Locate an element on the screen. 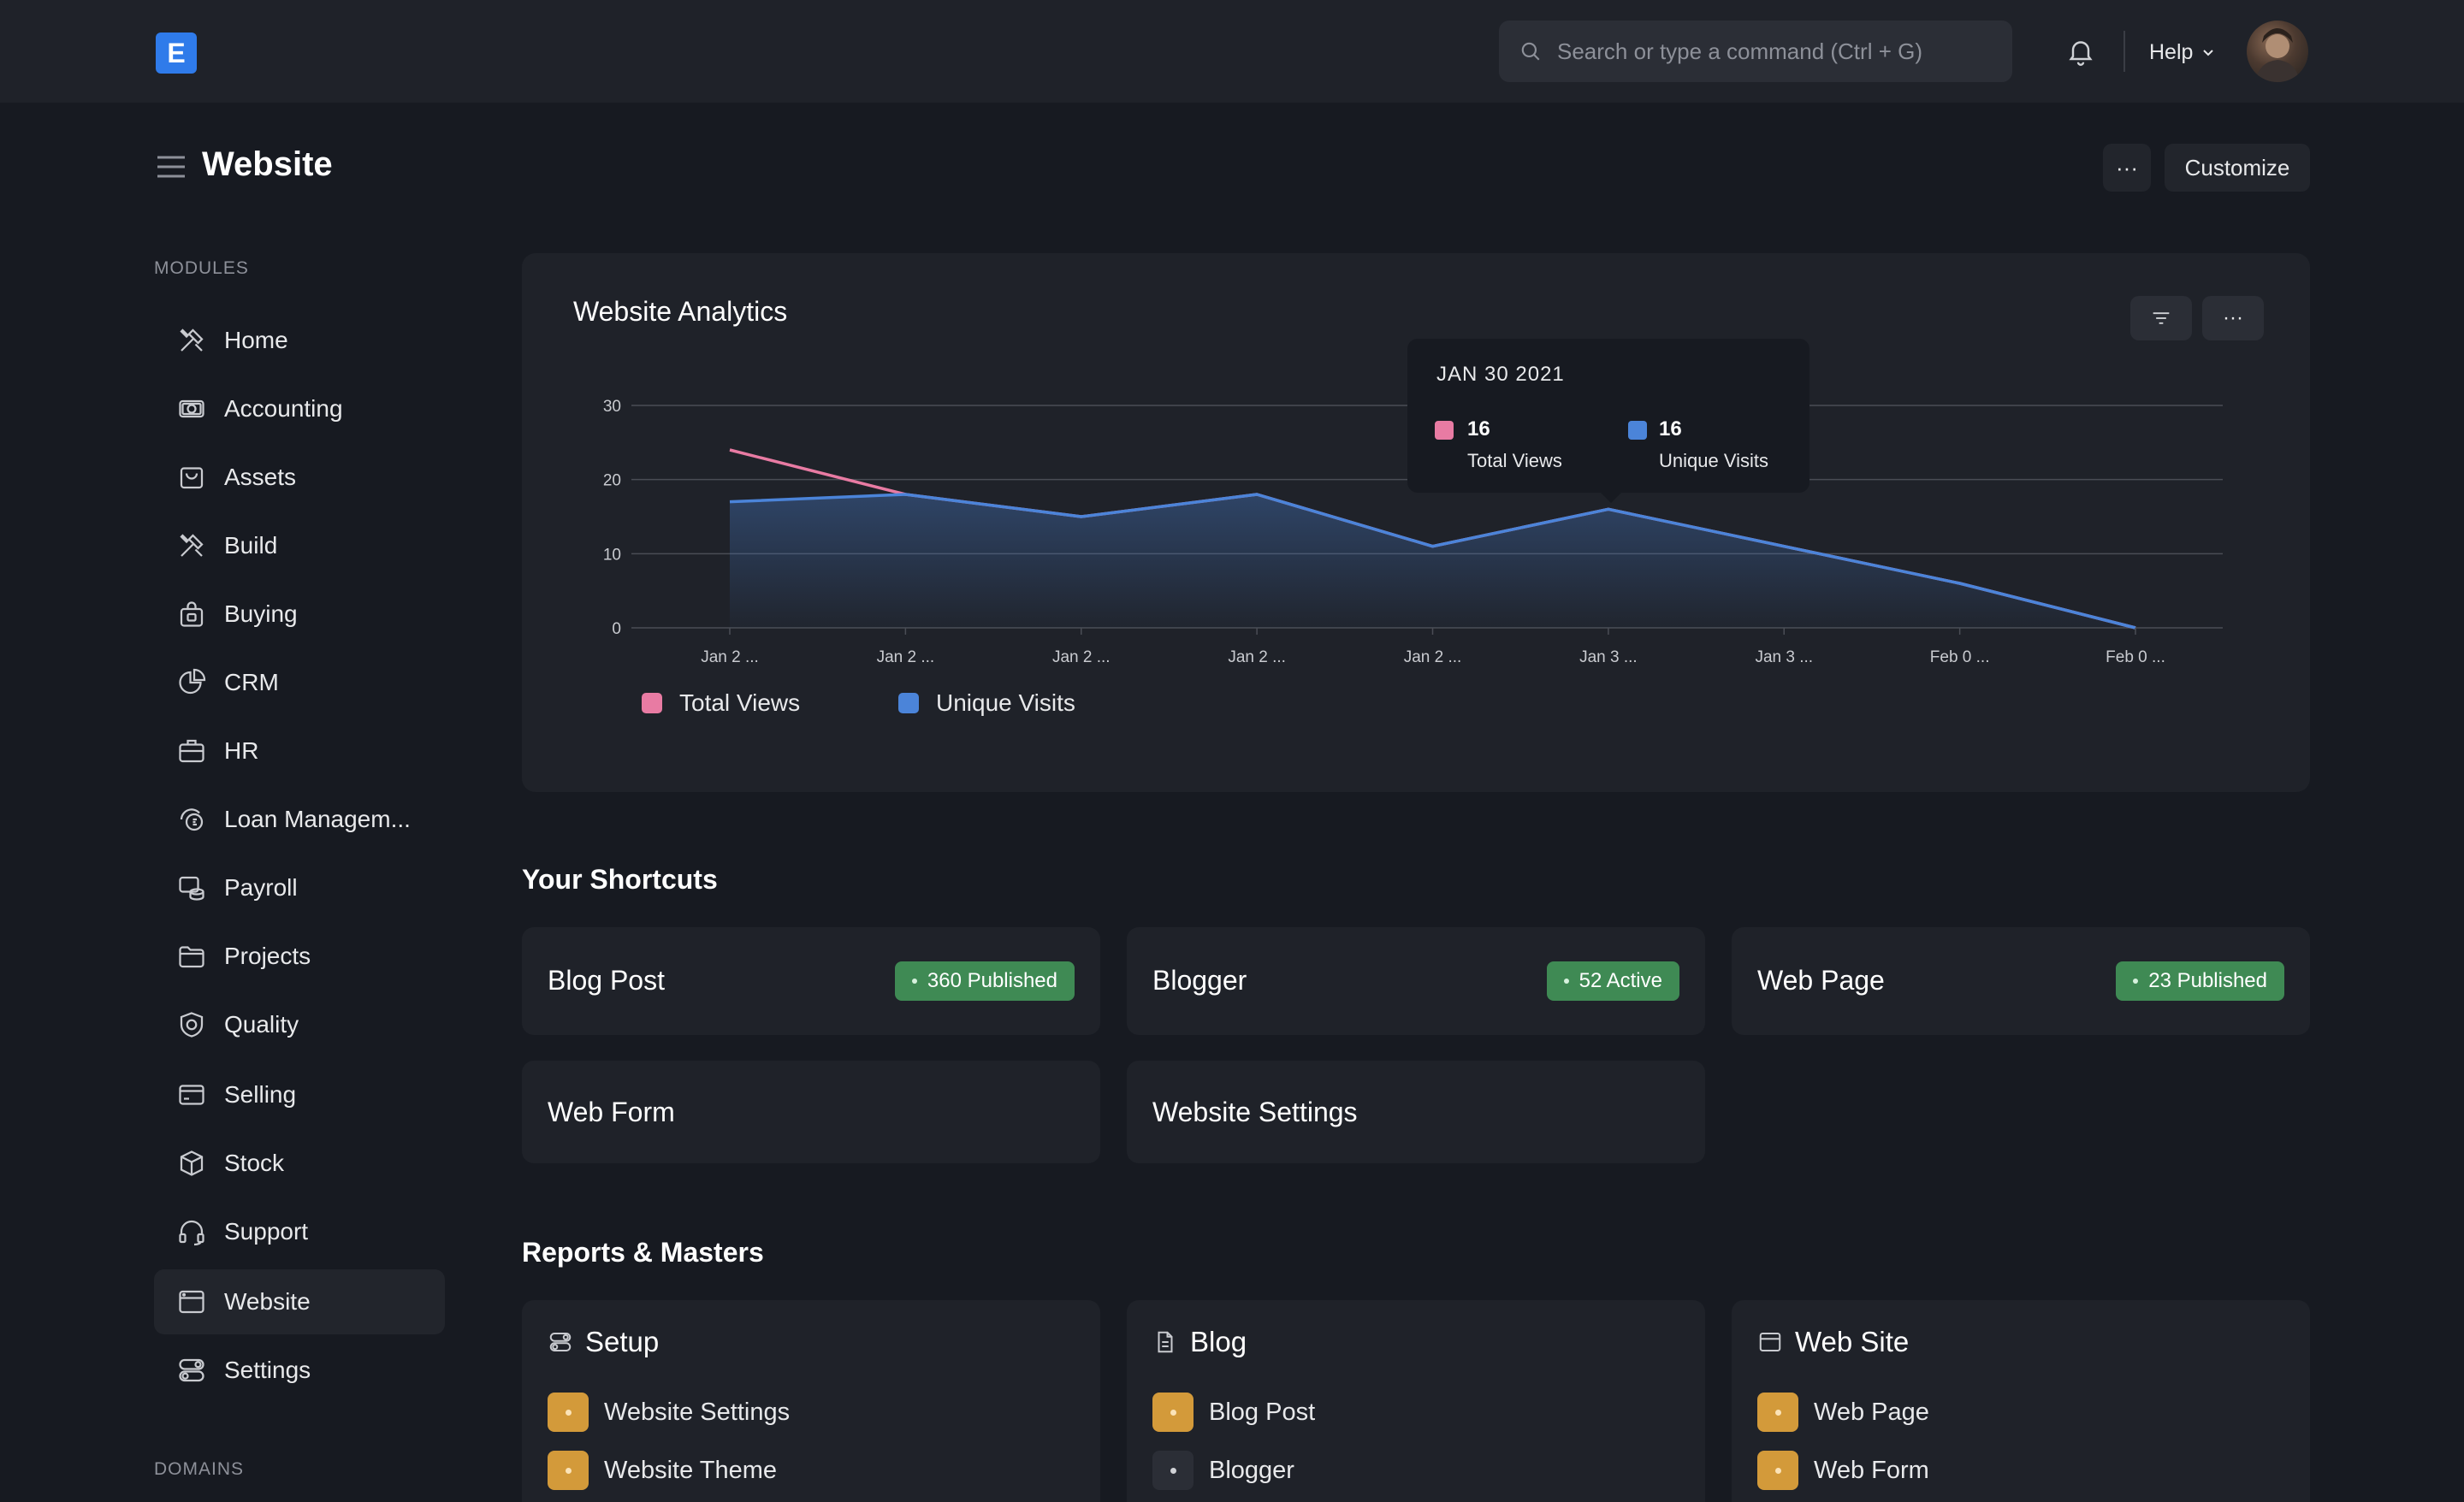 The height and width of the screenshot is (1502, 2464). shortcut-label: Blog Post is located at coordinates (606, 980).